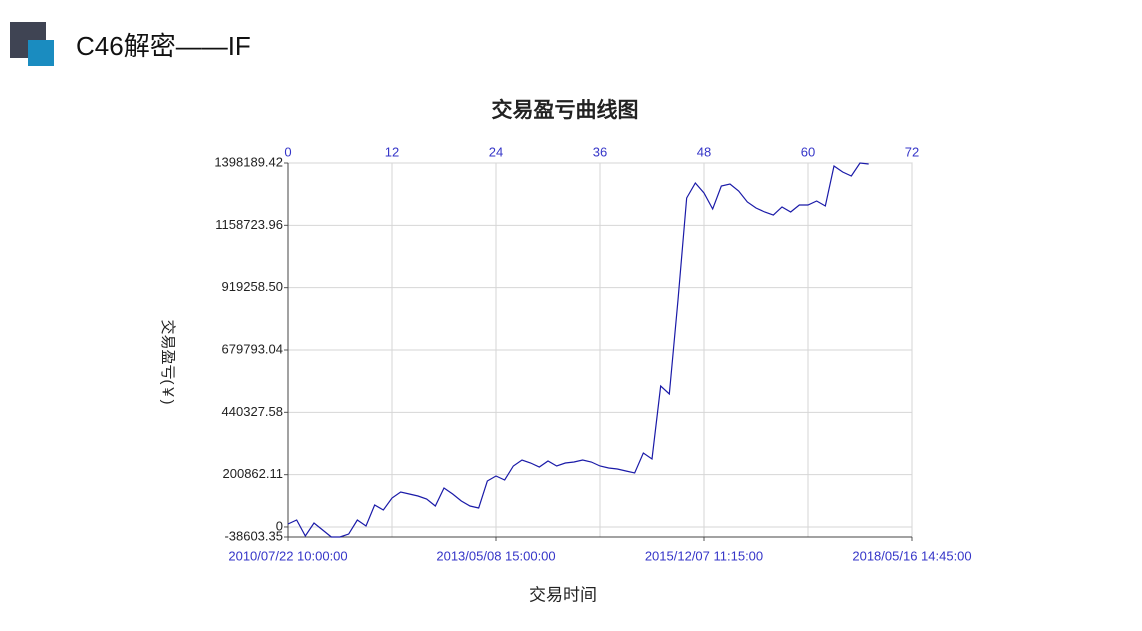  I want to click on x-top-tick-label: 36, so click(600, 151).